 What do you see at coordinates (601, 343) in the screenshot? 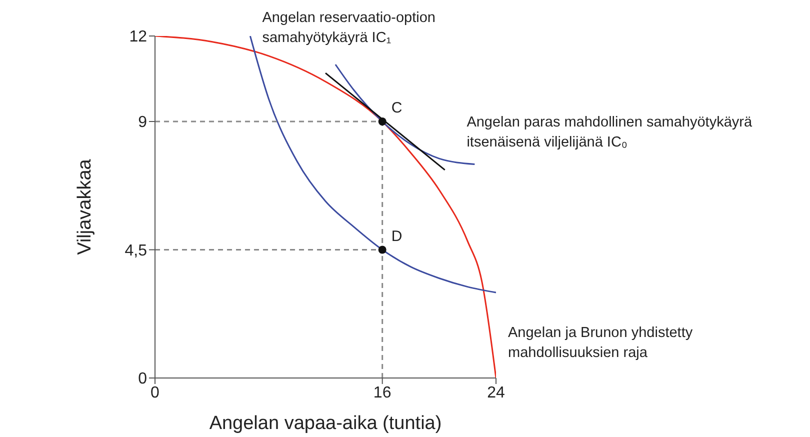
I see `series-label: Angelan ja Brunon yhdistetty mahdollisuuksien raja` at bounding box center [601, 343].